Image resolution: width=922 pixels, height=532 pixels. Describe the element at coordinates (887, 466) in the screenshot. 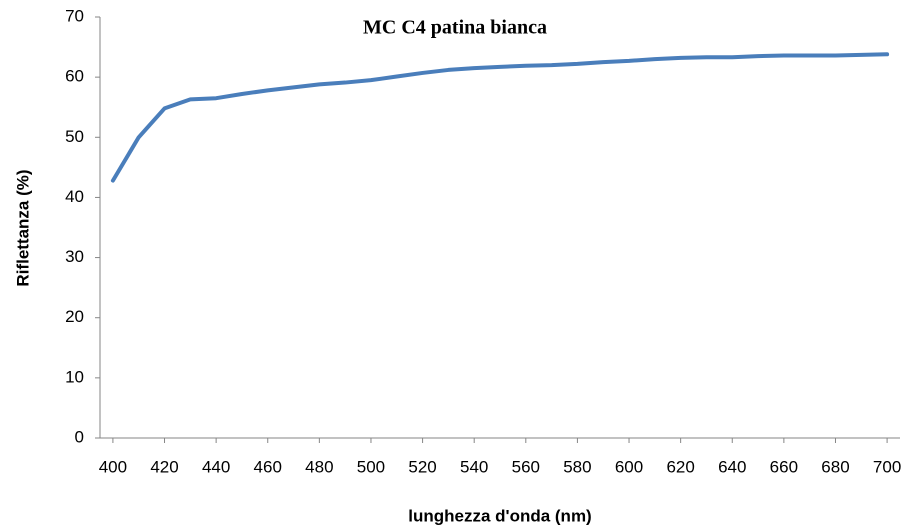

I see `x-tick-label: 700` at that location.